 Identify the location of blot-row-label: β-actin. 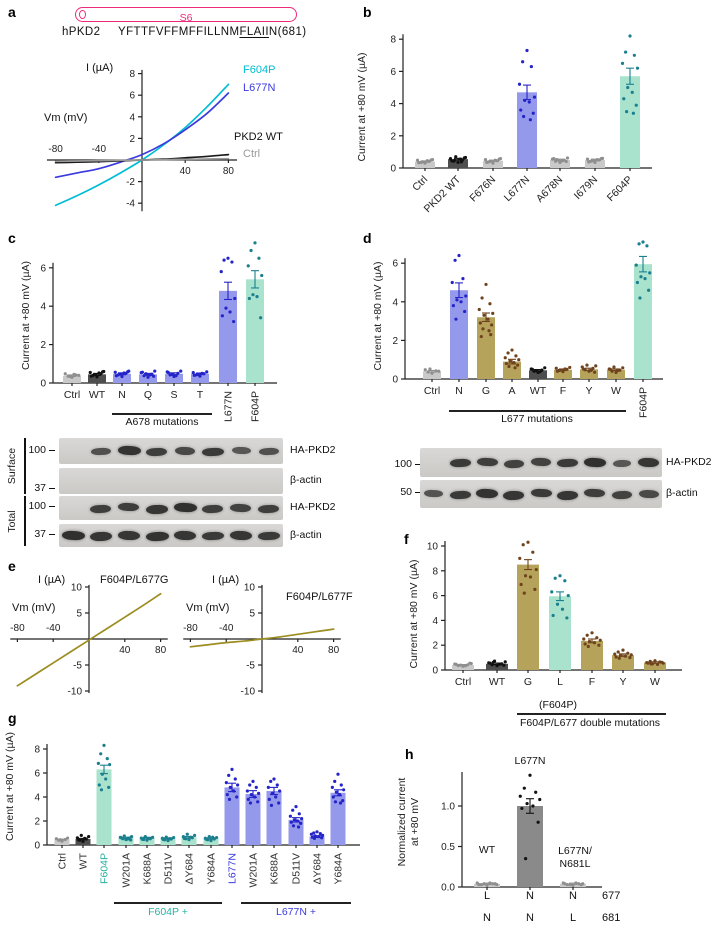
(306, 480).